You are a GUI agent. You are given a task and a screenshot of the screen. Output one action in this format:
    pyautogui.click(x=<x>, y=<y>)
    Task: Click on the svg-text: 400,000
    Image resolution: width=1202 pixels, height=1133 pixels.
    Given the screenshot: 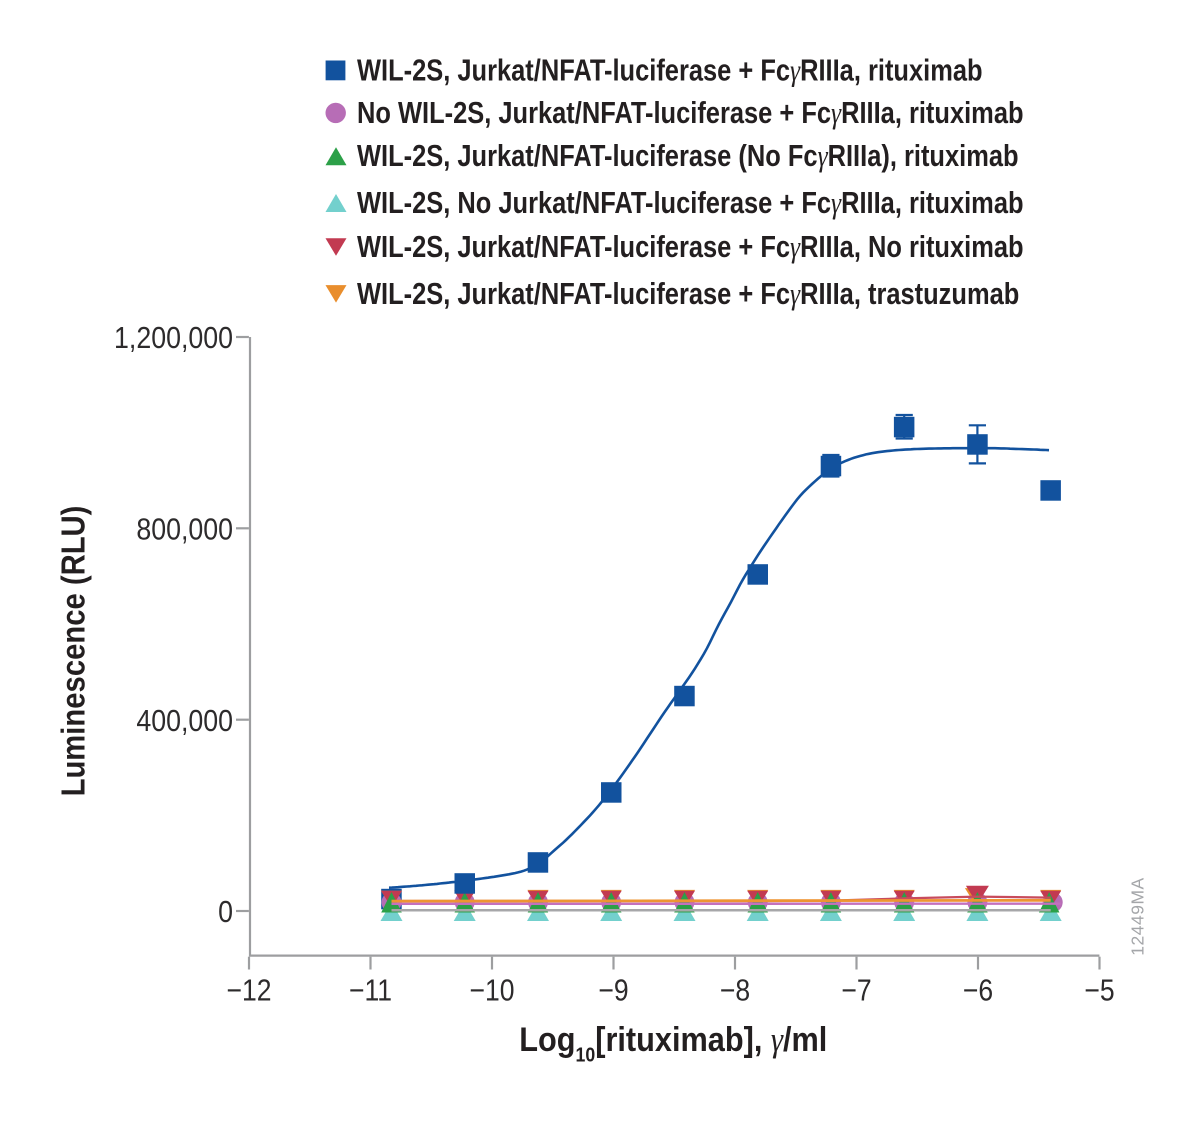 What is the action you would take?
    pyautogui.click(x=184, y=721)
    